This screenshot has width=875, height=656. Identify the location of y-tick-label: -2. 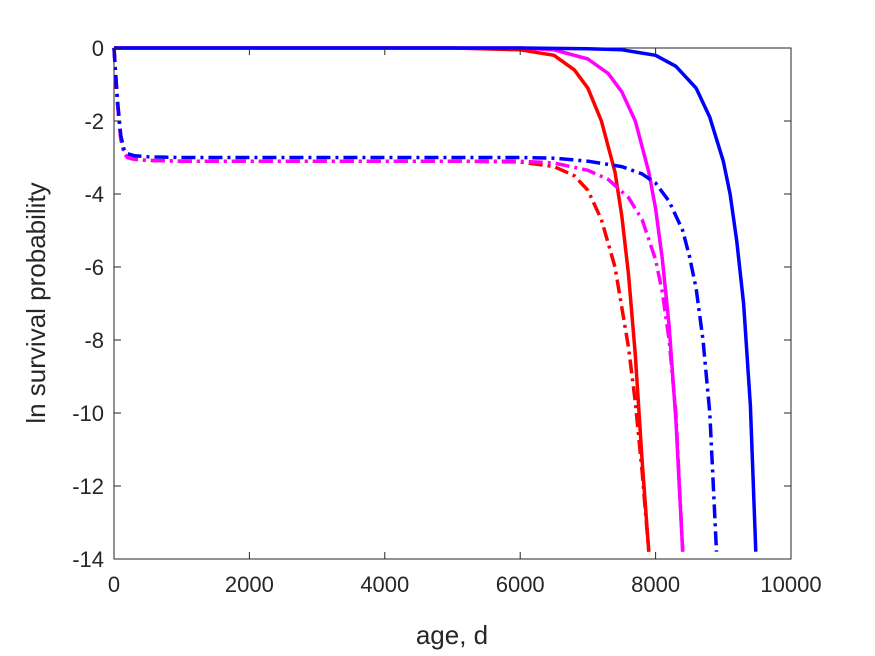
(94, 121).